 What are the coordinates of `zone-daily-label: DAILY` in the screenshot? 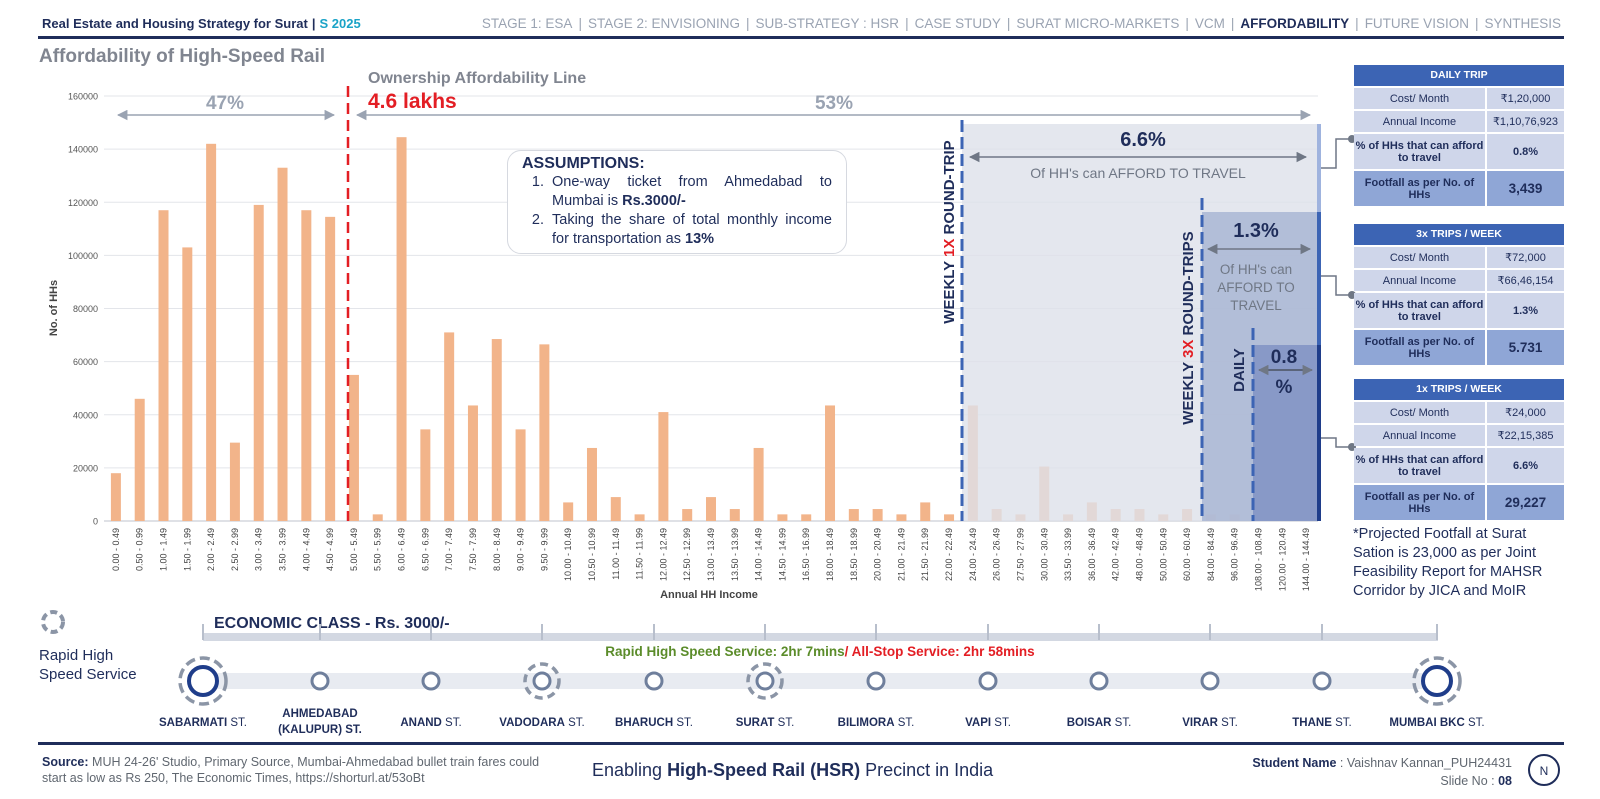 It's located at (1239, 370).